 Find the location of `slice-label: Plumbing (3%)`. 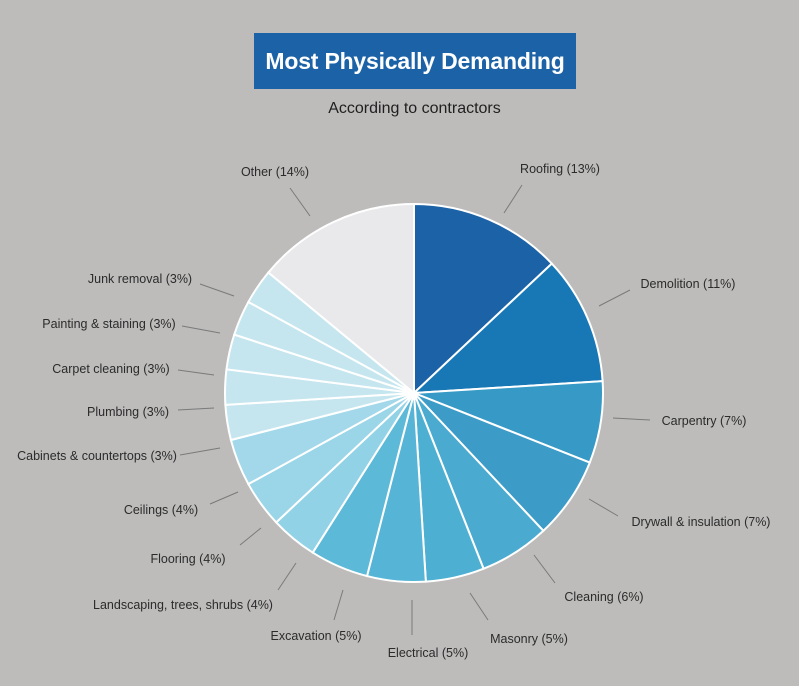

slice-label: Plumbing (3%) is located at coordinates (128, 412).